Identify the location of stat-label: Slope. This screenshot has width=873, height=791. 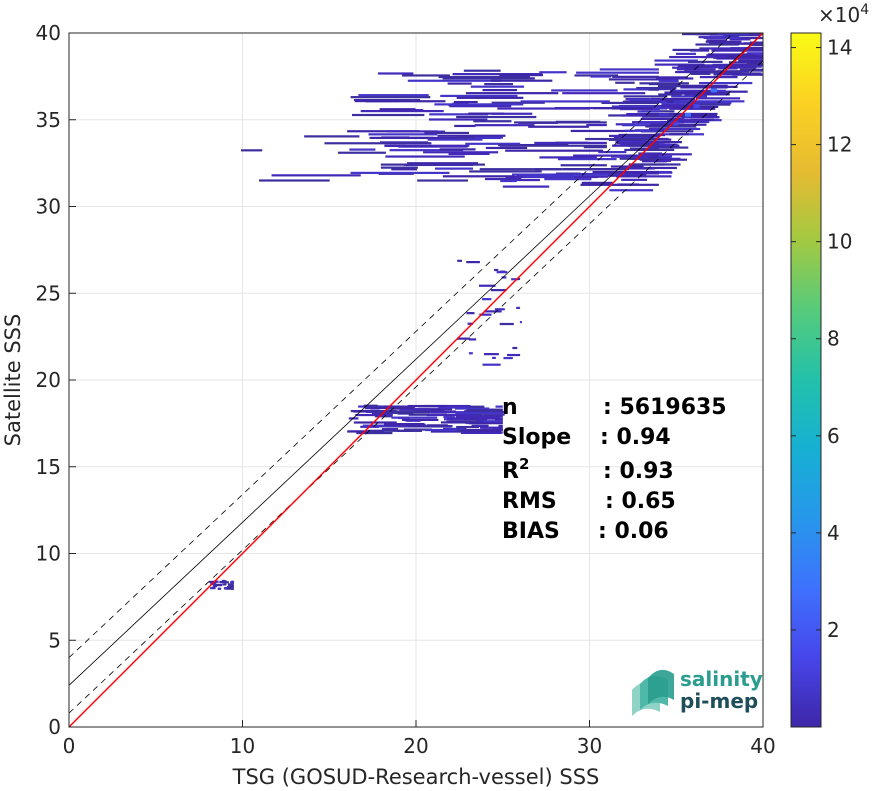
(536, 437).